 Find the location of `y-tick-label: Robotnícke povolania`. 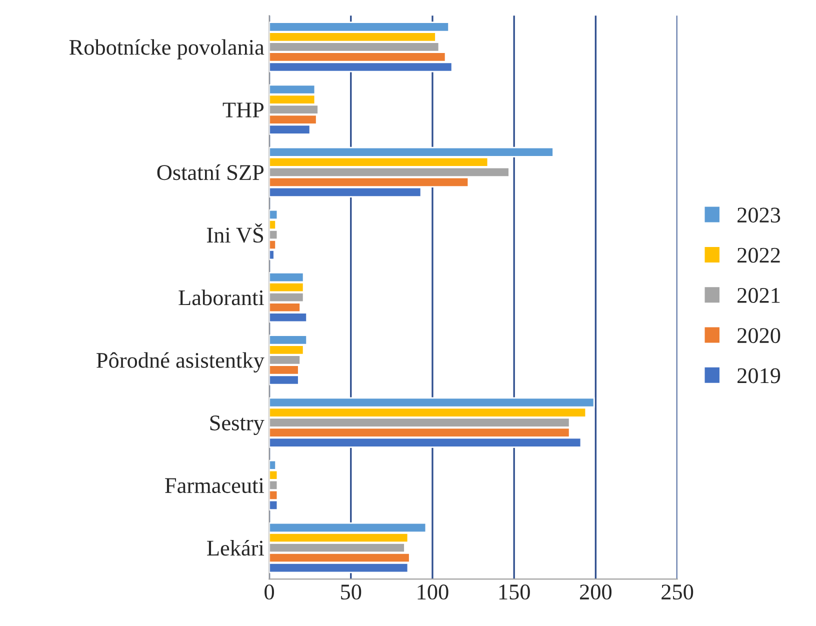

y-tick-label: Robotnícke povolania is located at coordinates (166, 49).